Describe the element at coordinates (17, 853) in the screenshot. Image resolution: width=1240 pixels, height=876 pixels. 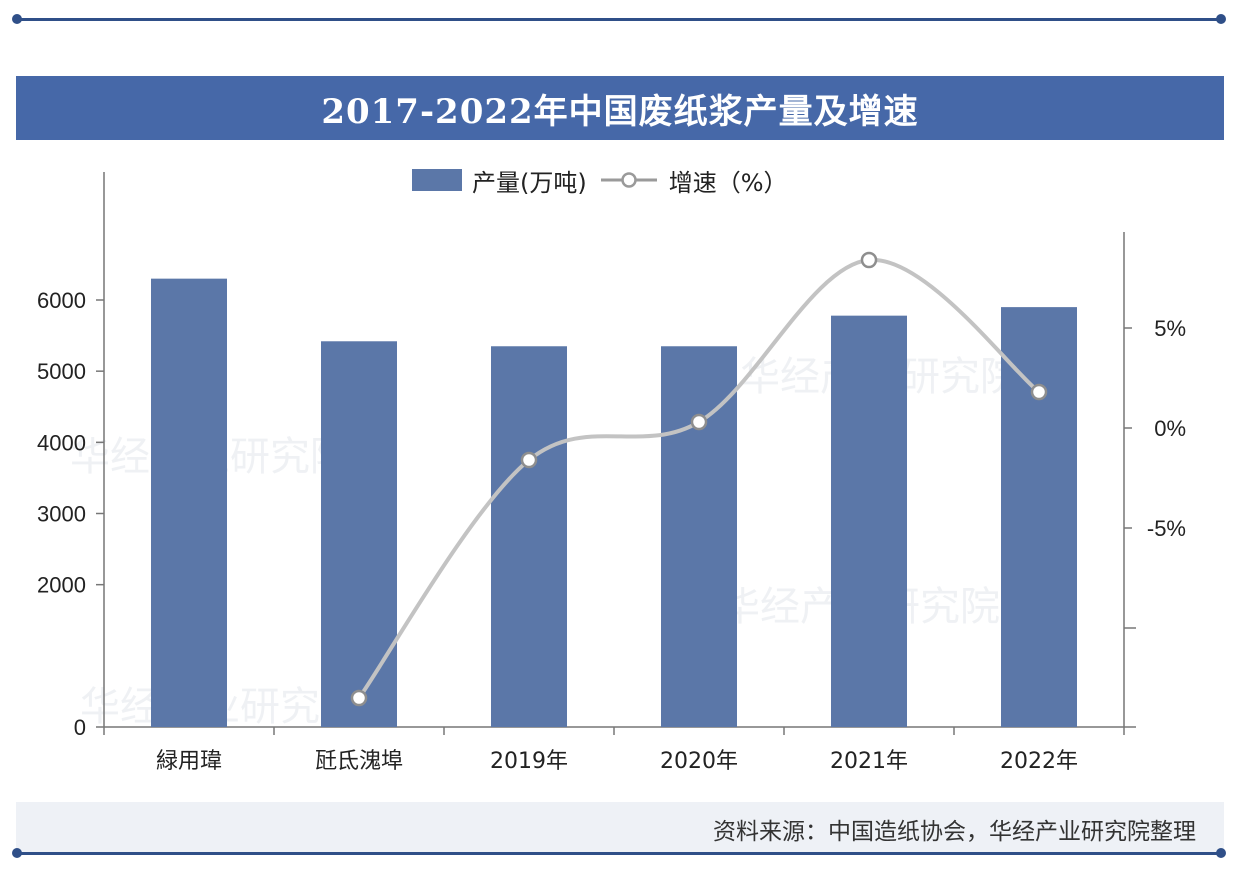
I see `bottom-left-frame-dot` at that location.